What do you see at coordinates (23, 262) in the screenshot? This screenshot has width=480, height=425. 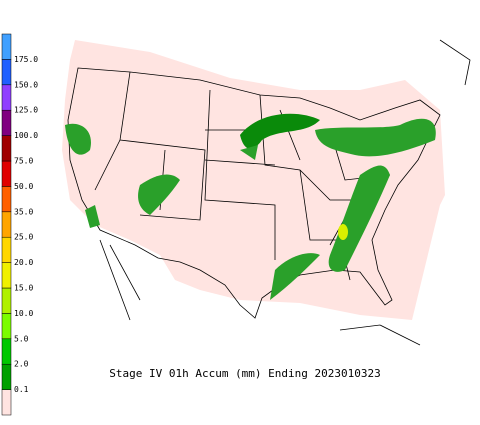 I see `legend-label: 20.0` at bounding box center [23, 262].